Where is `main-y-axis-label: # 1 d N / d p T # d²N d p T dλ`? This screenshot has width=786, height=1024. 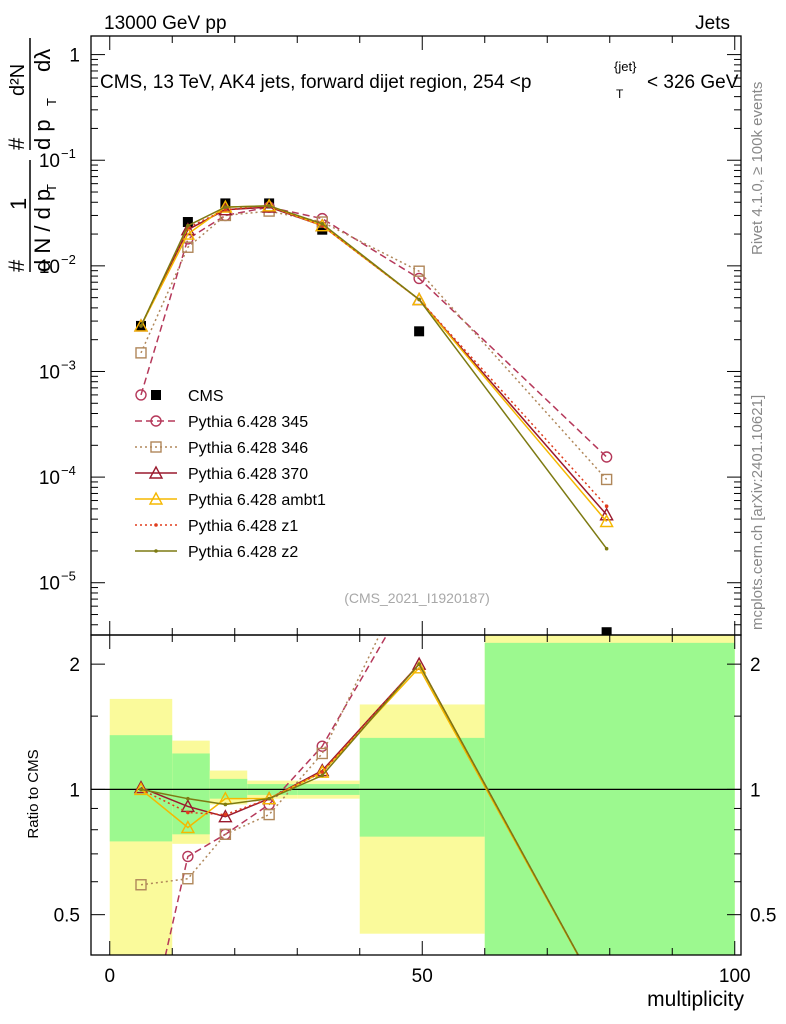 main-y-axis-label: # 1 d N / d p T # d²N d p T dλ is located at coordinates (31, 155).